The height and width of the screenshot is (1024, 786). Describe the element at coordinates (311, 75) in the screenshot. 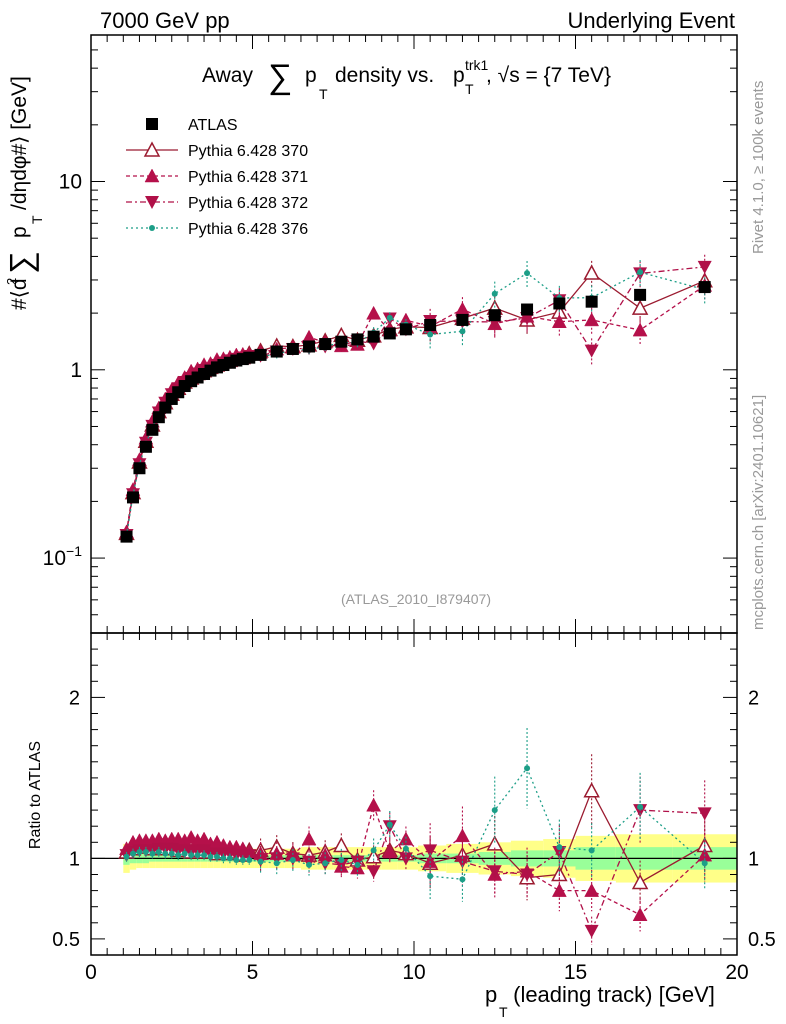

I see `title-p: p` at that location.